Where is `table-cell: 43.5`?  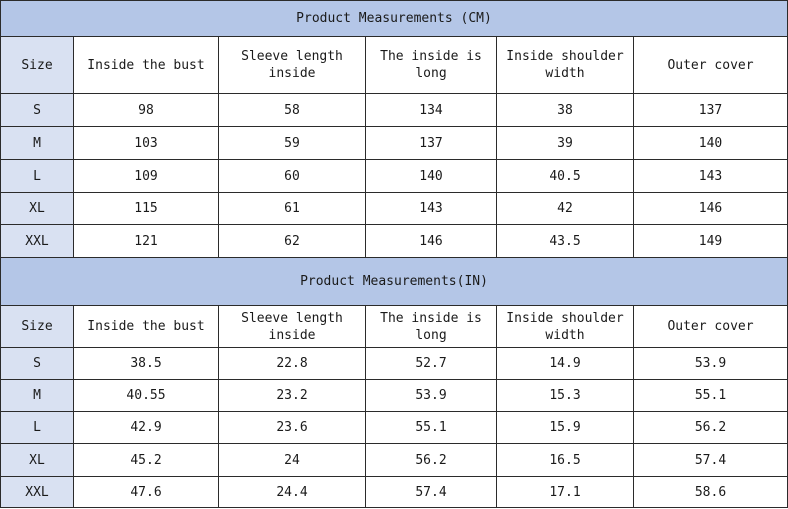
table-cell: 43.5 is located at coordinates (565, 241).